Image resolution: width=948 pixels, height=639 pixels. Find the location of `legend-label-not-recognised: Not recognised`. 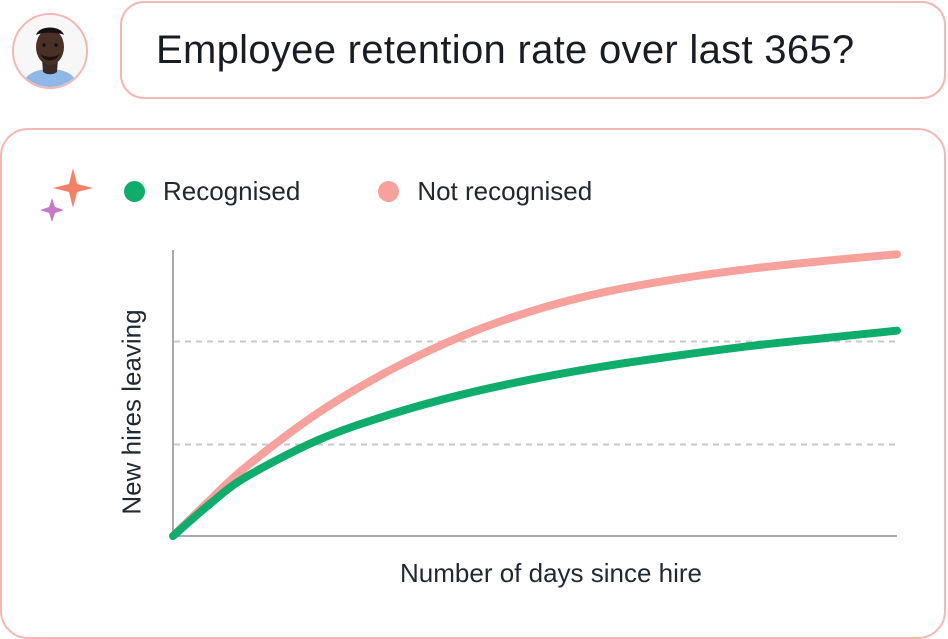

legend-label-not-recognised: Not recognised is located at coordinates (505, 191).